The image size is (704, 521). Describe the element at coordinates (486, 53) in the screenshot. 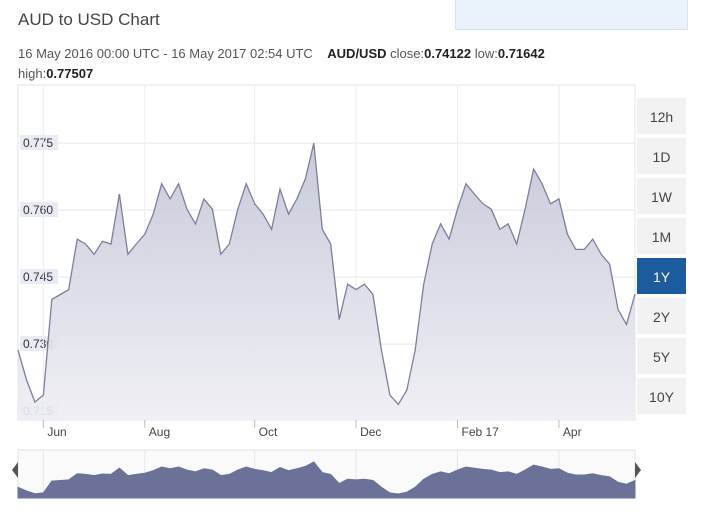

I see `stat-label: low:` at that location.